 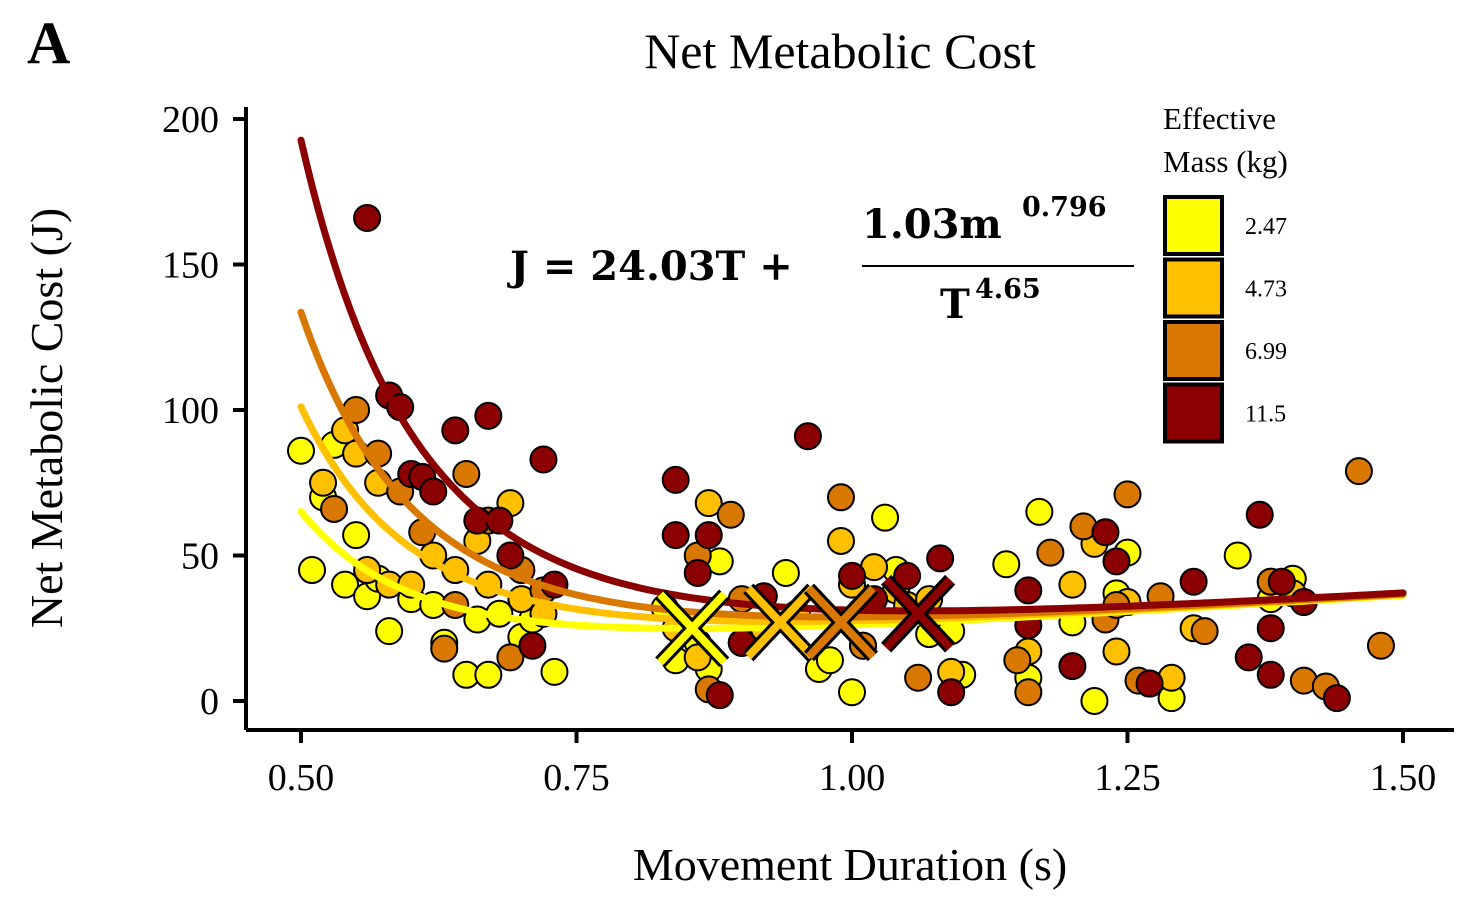 What do you see at coordinates (1064, 207) in the screenshot?
I see `equation-numerator-exponent: 0.796` at bounding box center [1064, 207].